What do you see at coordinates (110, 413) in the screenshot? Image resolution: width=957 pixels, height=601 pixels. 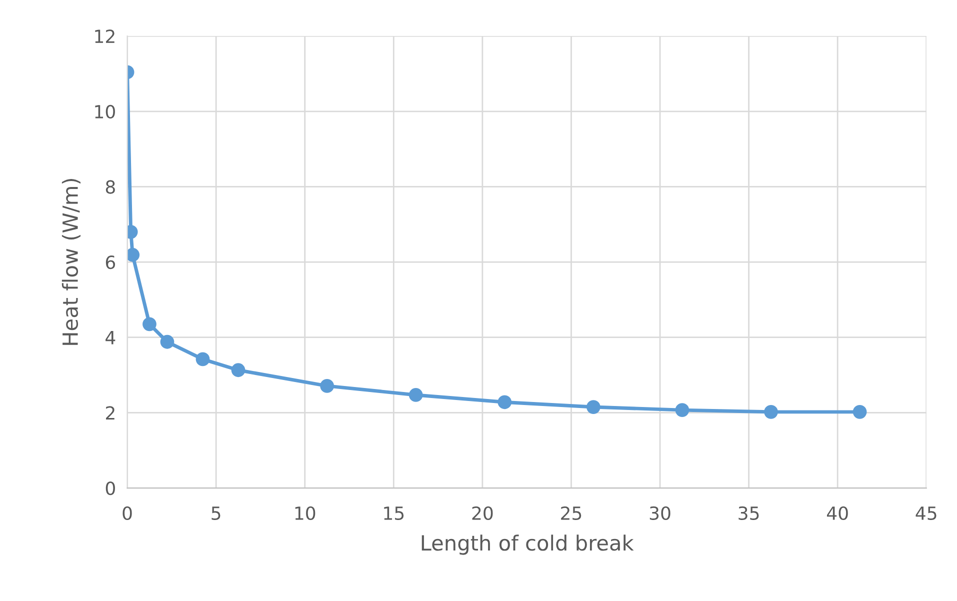 I see `y-tick-label: 2` at bounding box center [110, 413].